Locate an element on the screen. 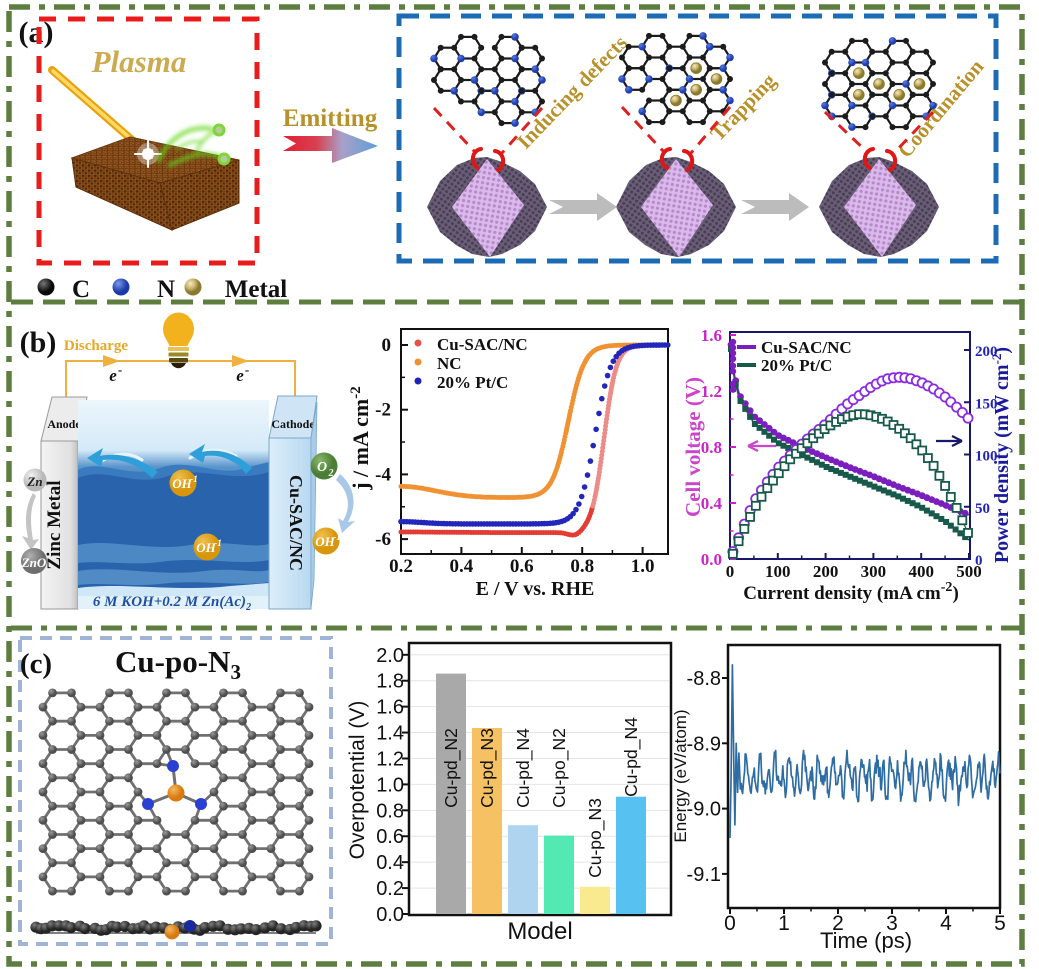 This screenshot has width=1039, height=969. svg-text: (b) is located at coordinates (38, 342).